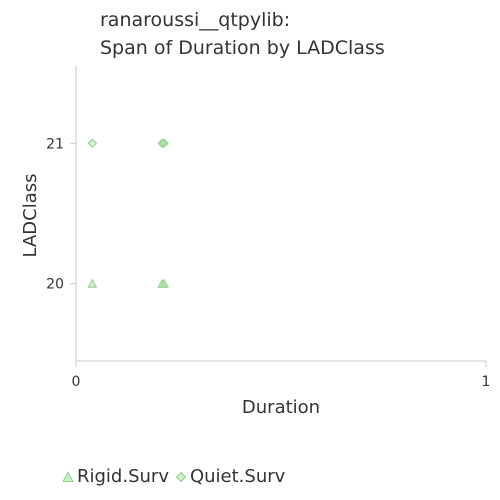 This screenshot has width=500, height=500. Describe the element at coordinates (281, 407) in the screenshot. I see `x-axis-title: Duration` at that location.